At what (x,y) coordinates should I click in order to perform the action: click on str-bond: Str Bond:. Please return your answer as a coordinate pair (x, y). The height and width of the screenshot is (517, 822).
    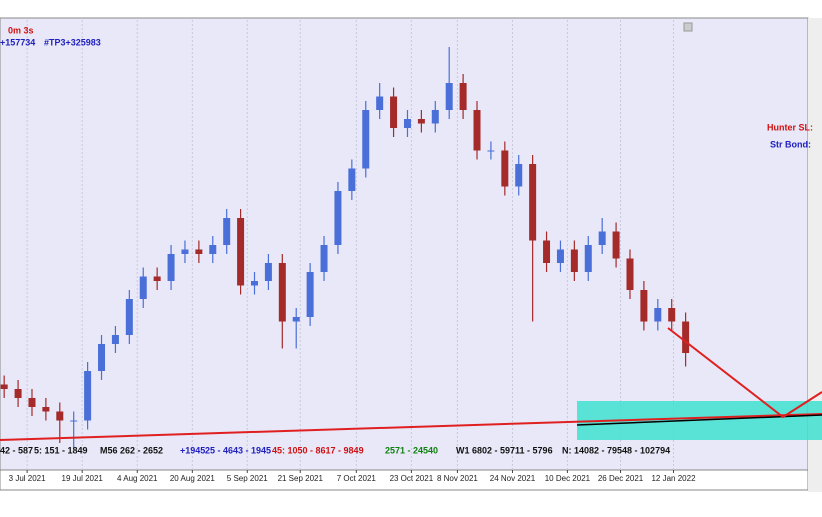
    Looking at the image, I should click on (790, 144).